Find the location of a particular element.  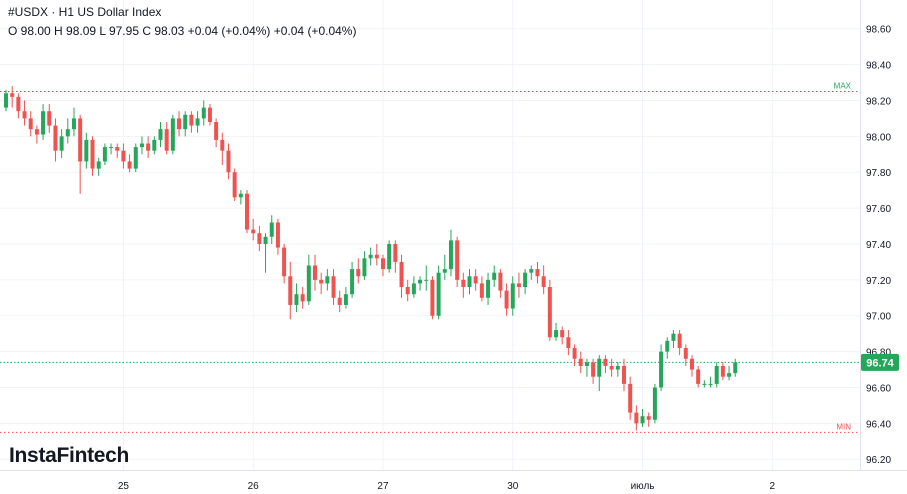

min-label: MIN is located at coordinates (843, 426).